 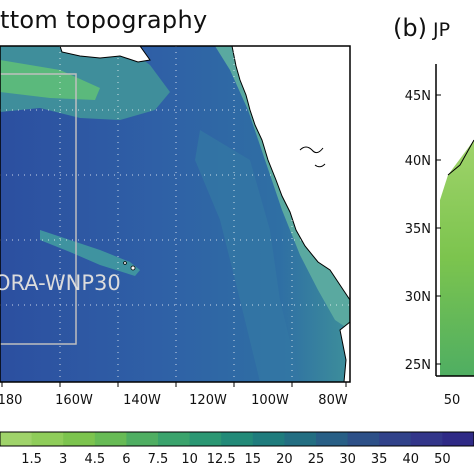 What do you see at coordinates (457, 258) in the screenshot?
I see `panel-b-sea` at bounding box center [457, 258].